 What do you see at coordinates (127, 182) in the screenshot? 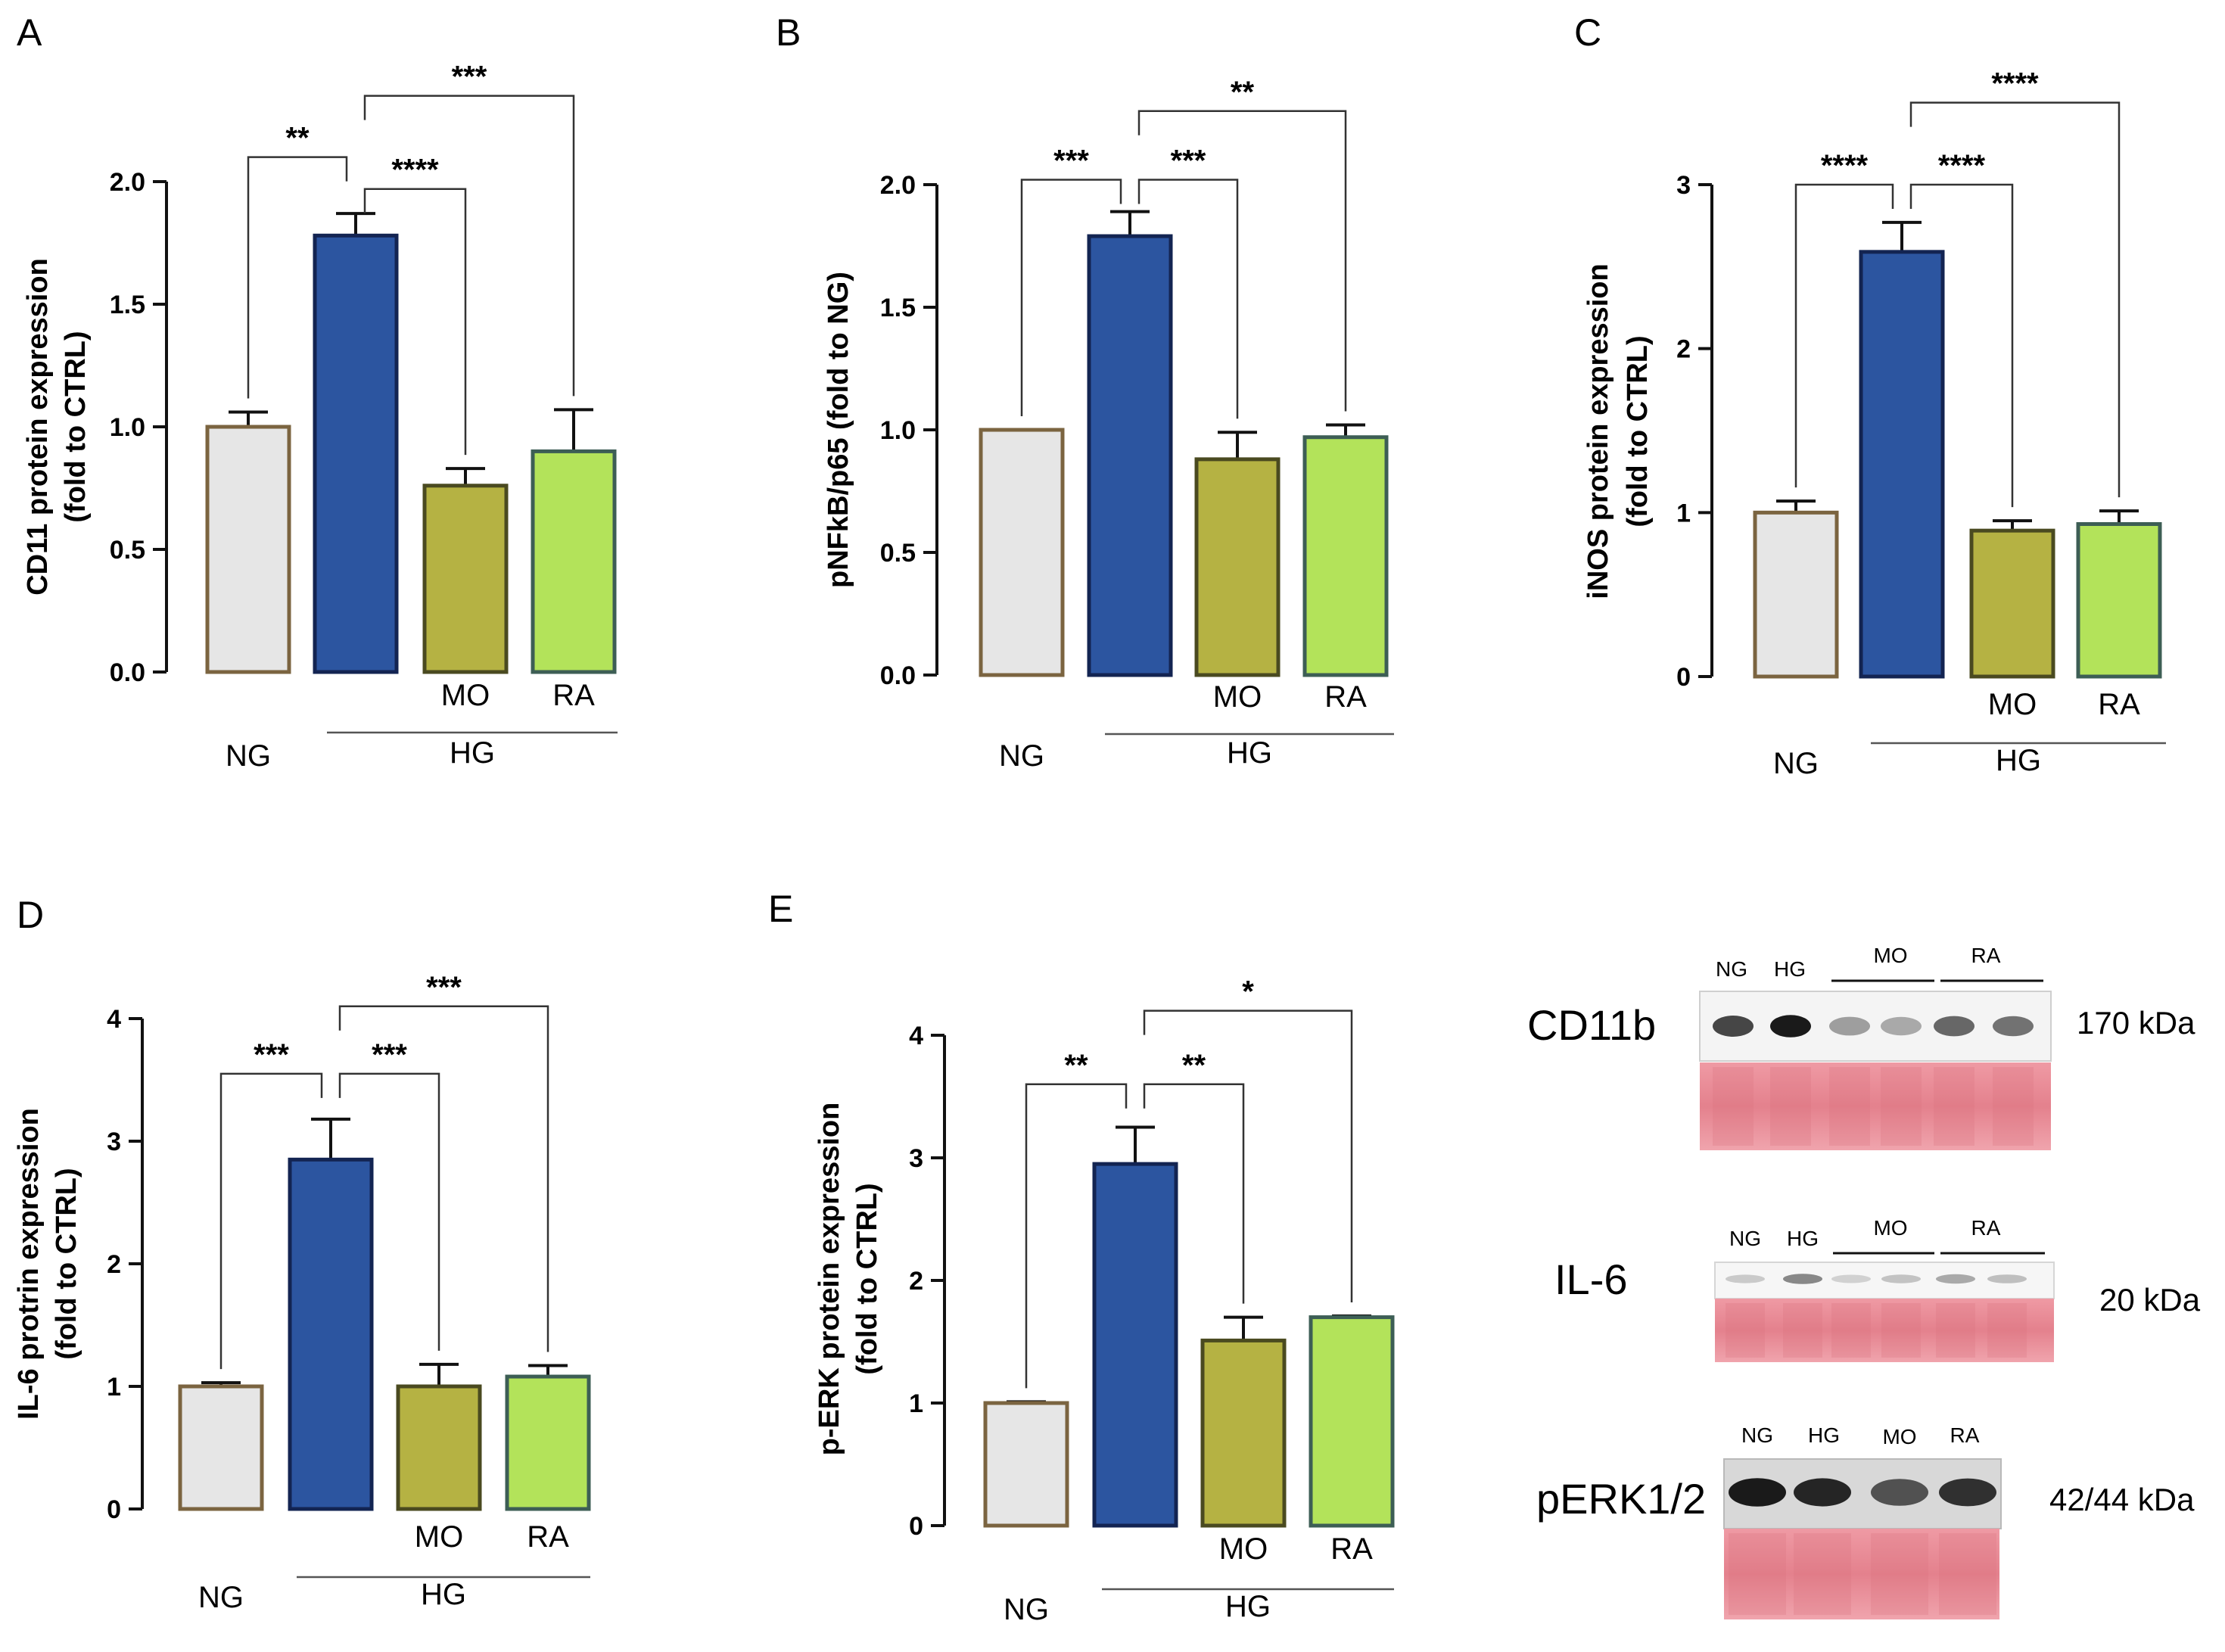
I see `y-tick-label: 2.0` at bounding box center [127, 182].